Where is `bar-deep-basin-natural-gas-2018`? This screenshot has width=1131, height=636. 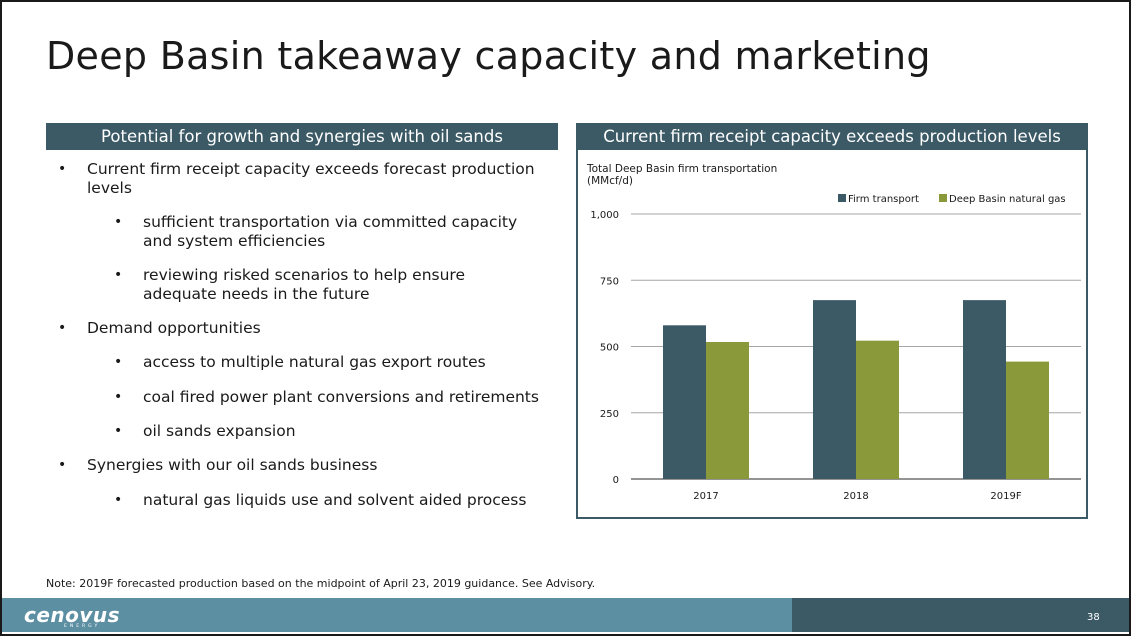
bar-deep-basin-natural-gas-2018 is located at coordinates (877, 409).